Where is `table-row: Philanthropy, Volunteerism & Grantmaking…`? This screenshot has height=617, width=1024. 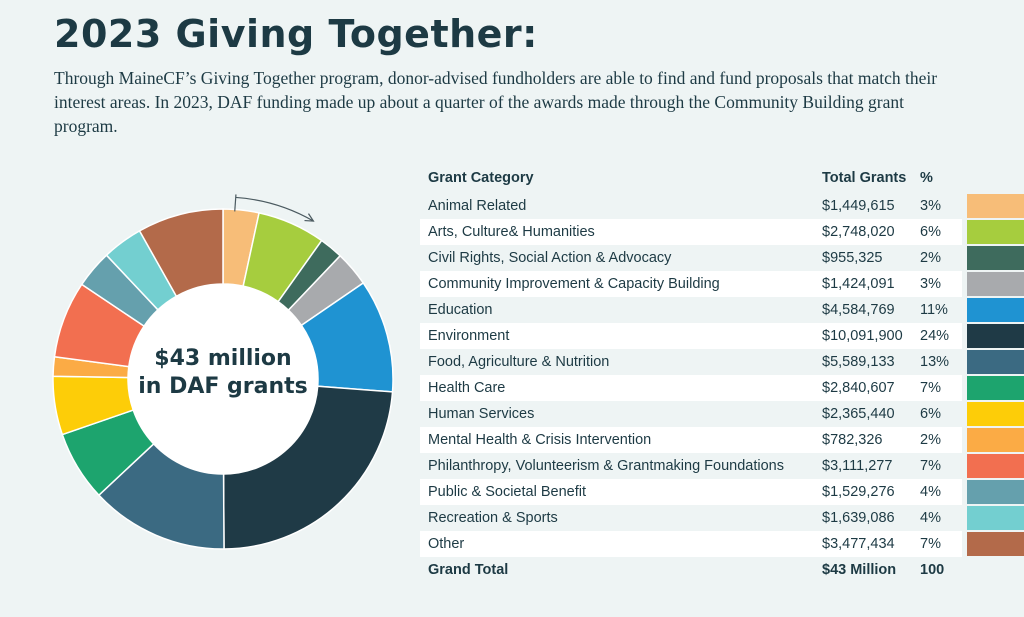 table-row: Philanthropy, Volunteerism & Grantmaking… is located at coordinates (722, 466).